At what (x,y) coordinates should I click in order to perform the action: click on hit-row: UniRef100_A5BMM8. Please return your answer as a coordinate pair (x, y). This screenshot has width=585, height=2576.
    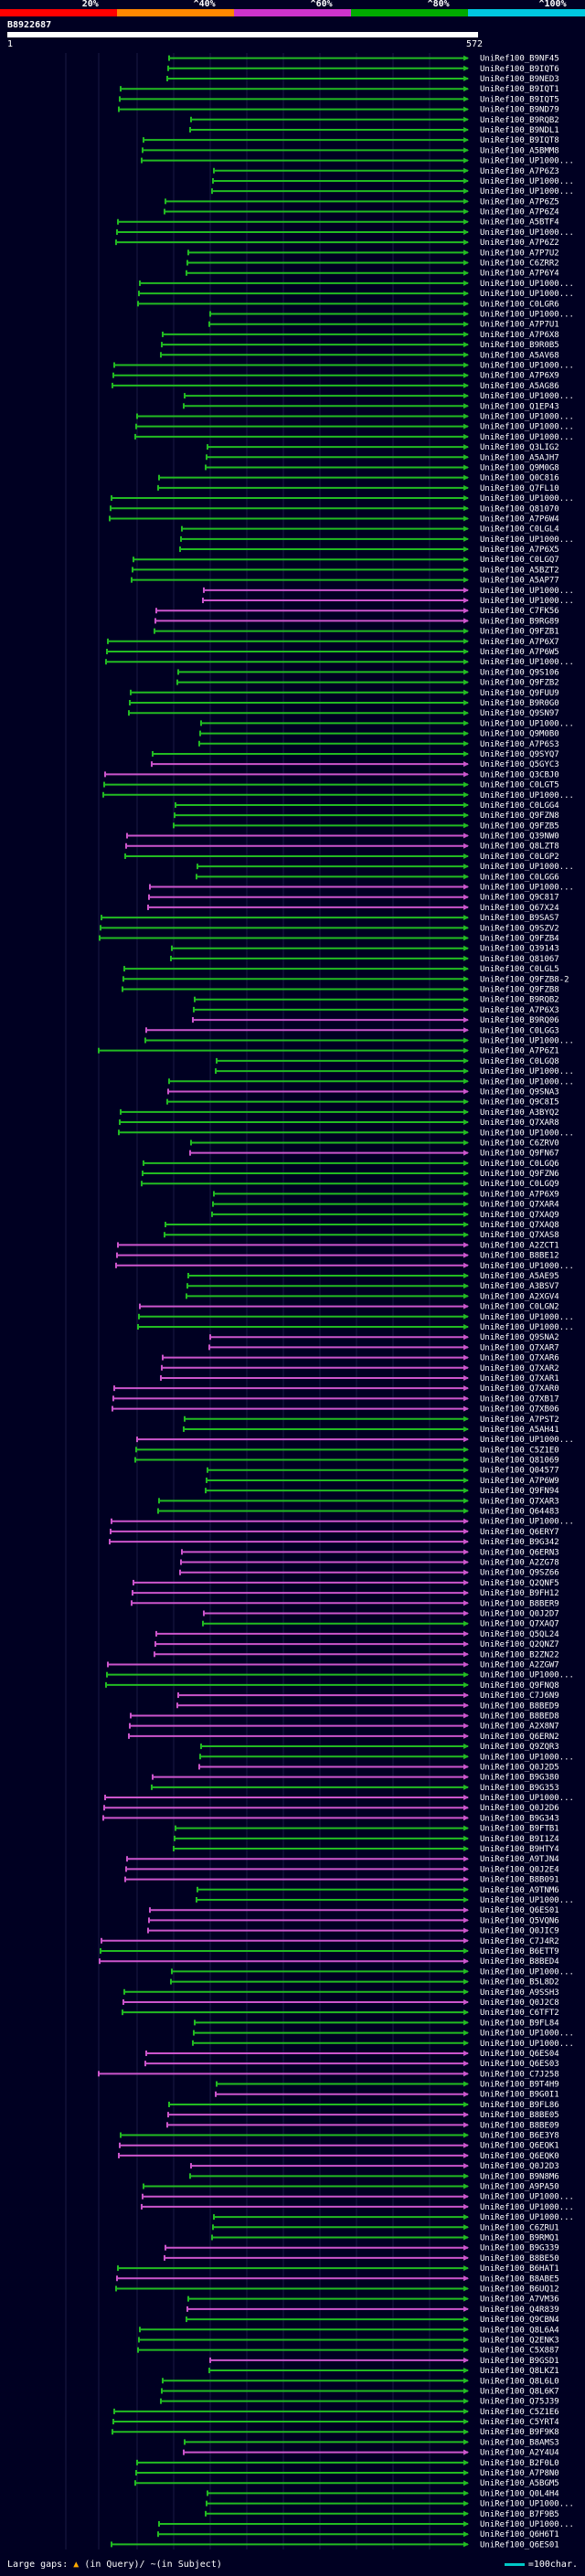
    Looking at the image, I should click on (351, 150).